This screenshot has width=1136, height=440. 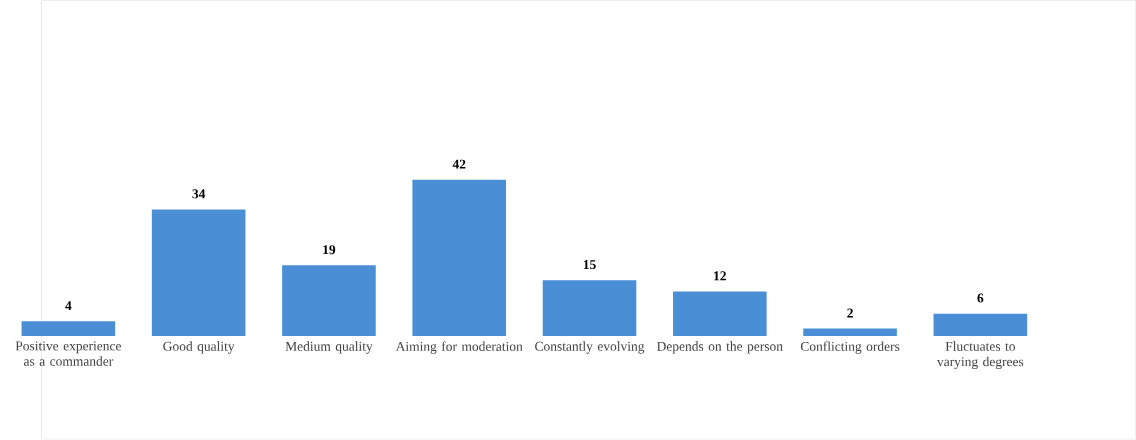 What do you see at coordinates (329, 250) in the screenshot?
I see `data-label: 19` at bounding box center [329, 250].